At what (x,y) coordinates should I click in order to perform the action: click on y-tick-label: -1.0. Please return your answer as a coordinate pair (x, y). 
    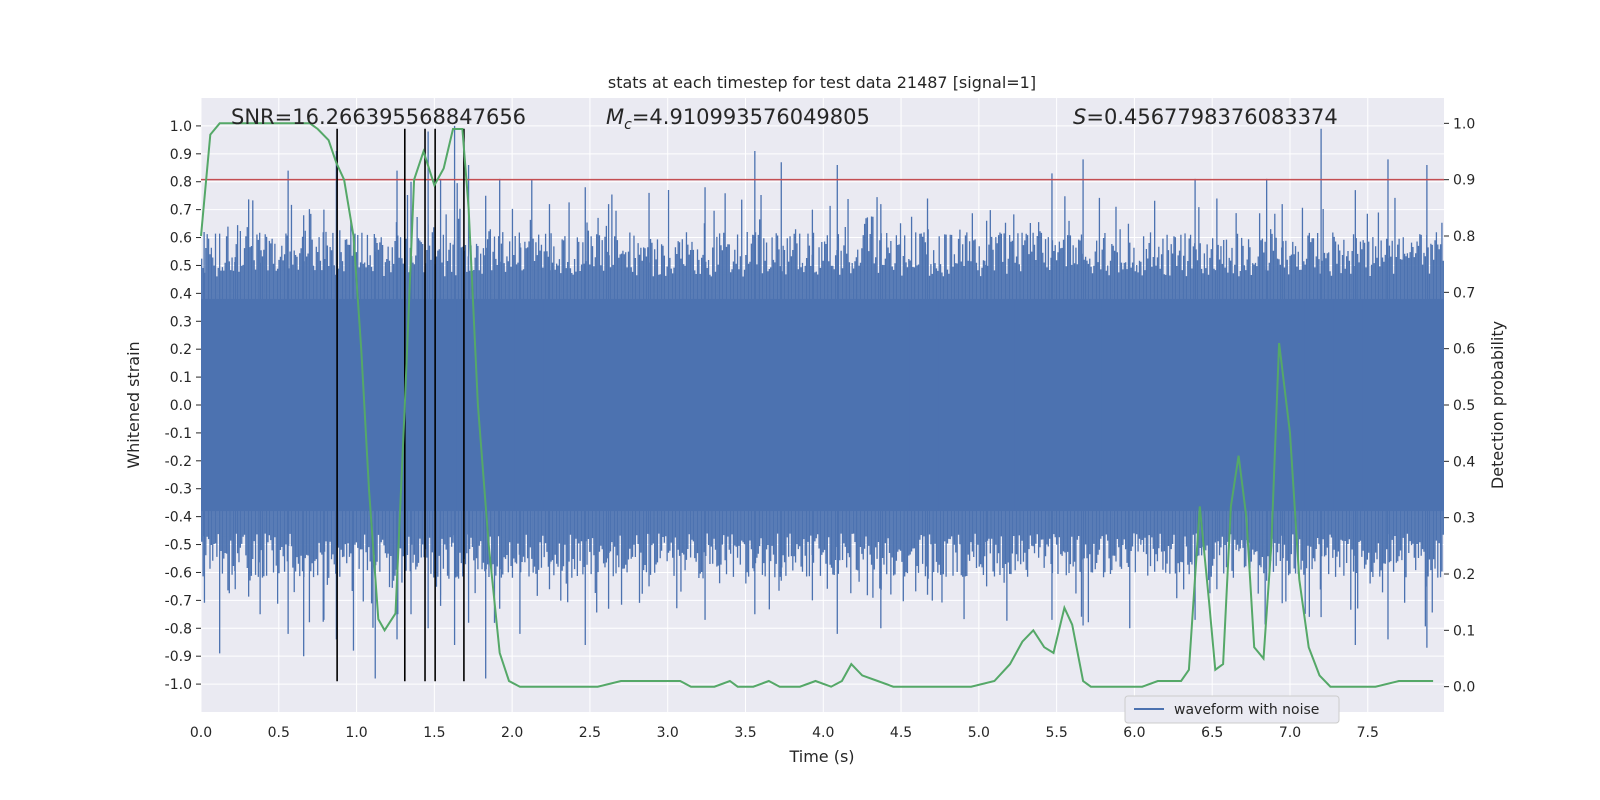
    Looking at the image, I should click on (178, 685).